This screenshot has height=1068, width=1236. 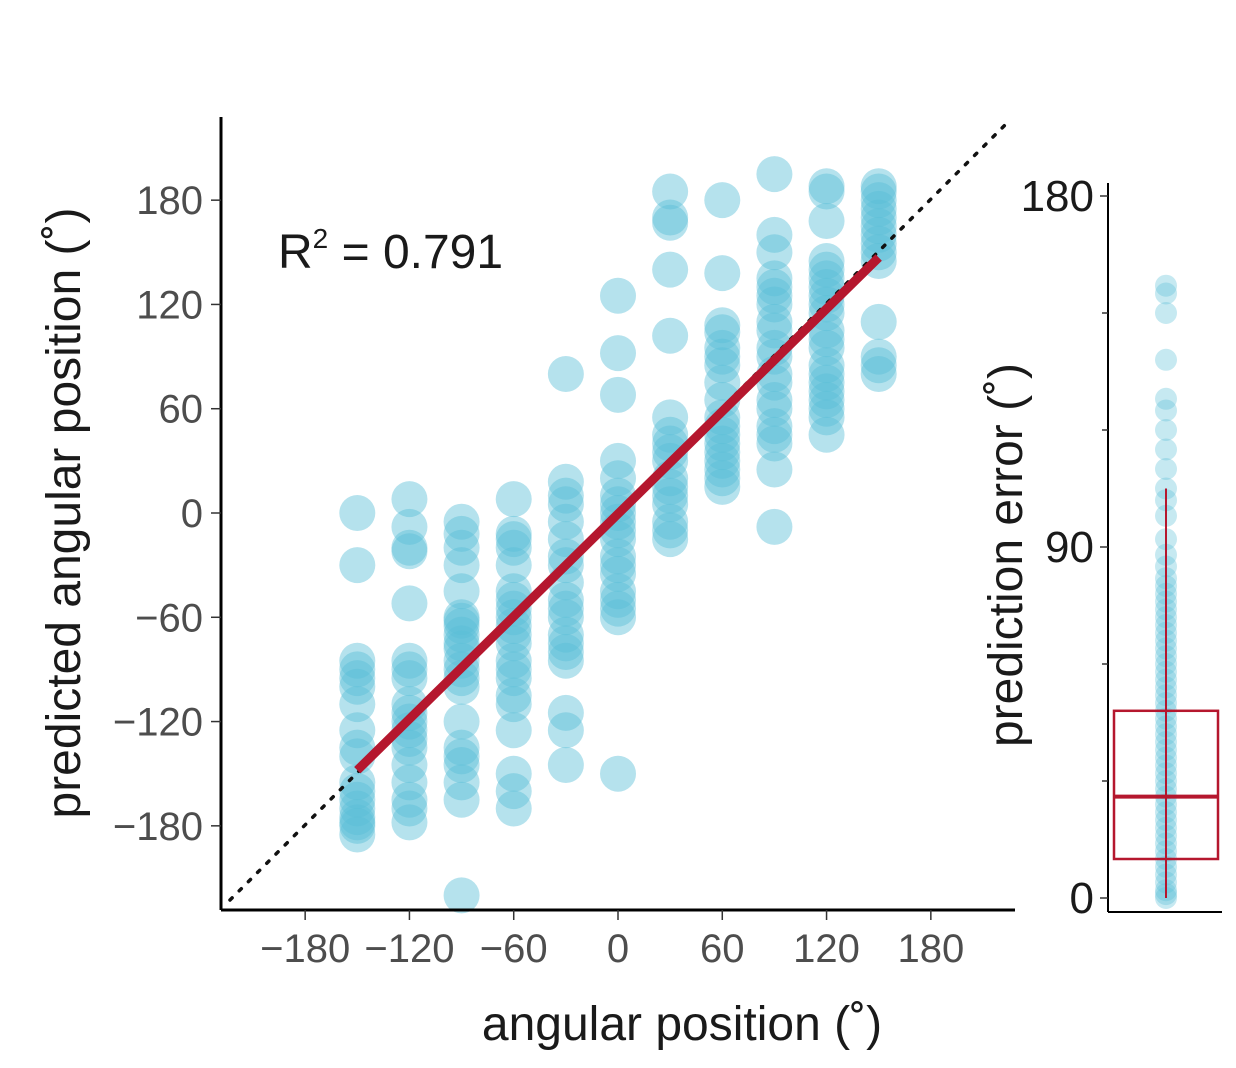 What do you see at coordinates (321, 238) in the screenshot?
I see `r-squared-superscript: 2` at bounding box center [321, 238].